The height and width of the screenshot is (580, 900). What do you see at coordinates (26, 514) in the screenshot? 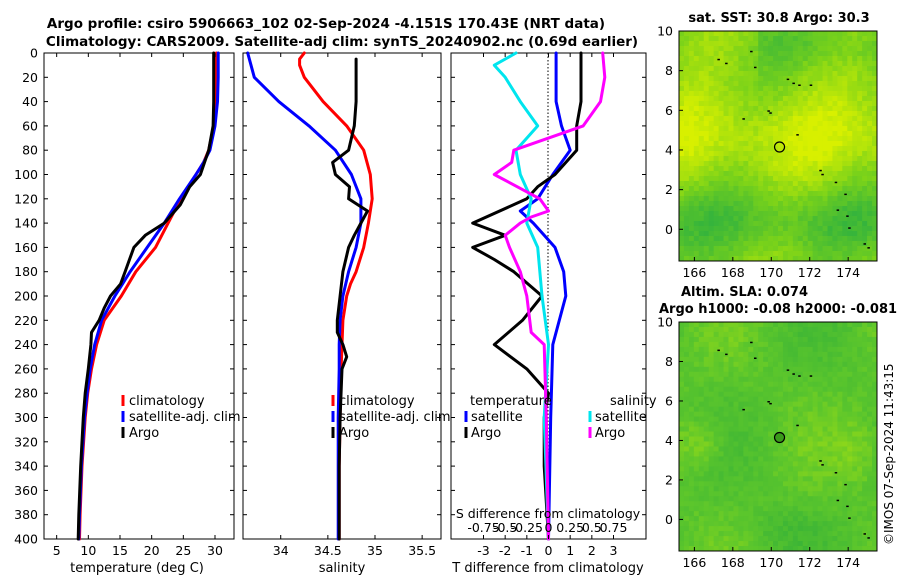
I see `depth-tick-label: 380` at bounding box center [26, 514].